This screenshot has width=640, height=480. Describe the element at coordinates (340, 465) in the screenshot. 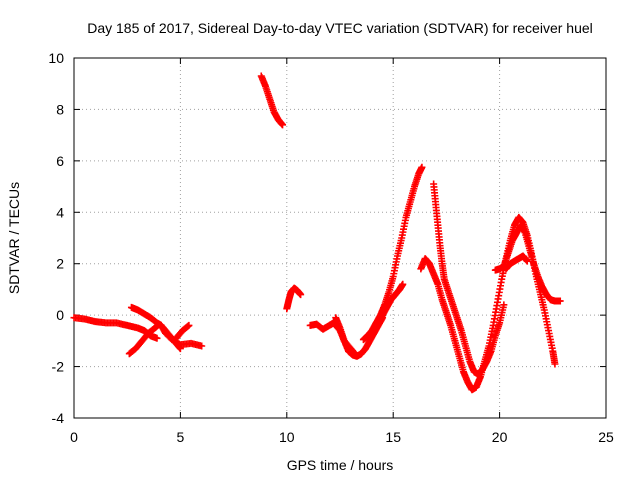

I see `x-axis-label: GPS time / hours` at that location.